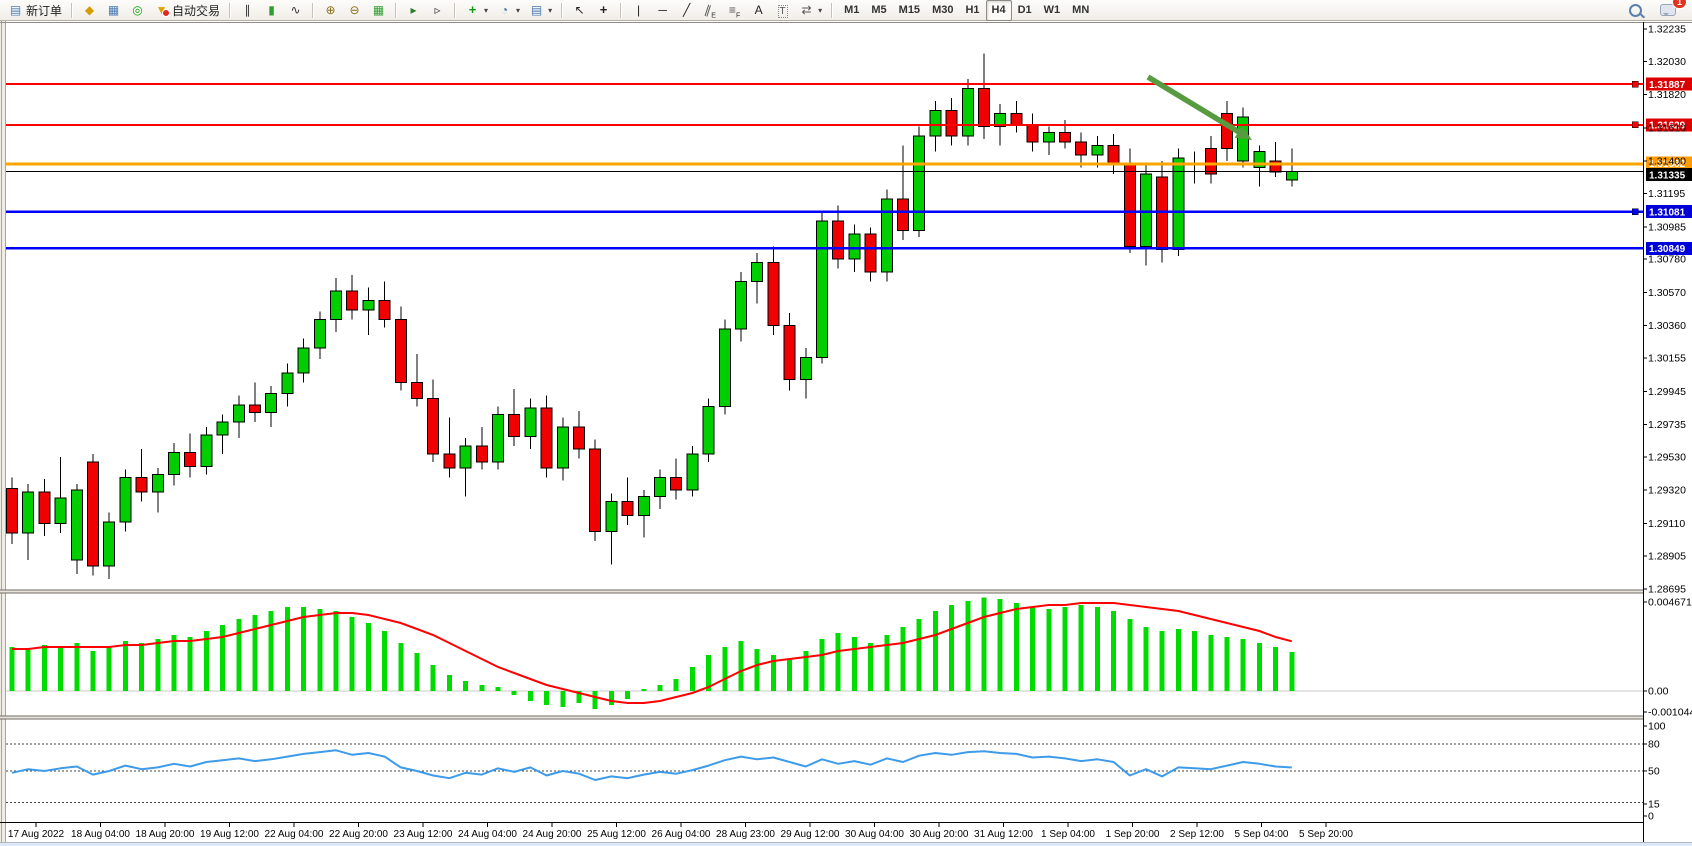 The height and width of the screenshot is (846, 1692). What do you see at coordinates (1667, 293) in the screenshot?
I see `price-axis-label: 1.30570` at bounding box center [1667, 293].